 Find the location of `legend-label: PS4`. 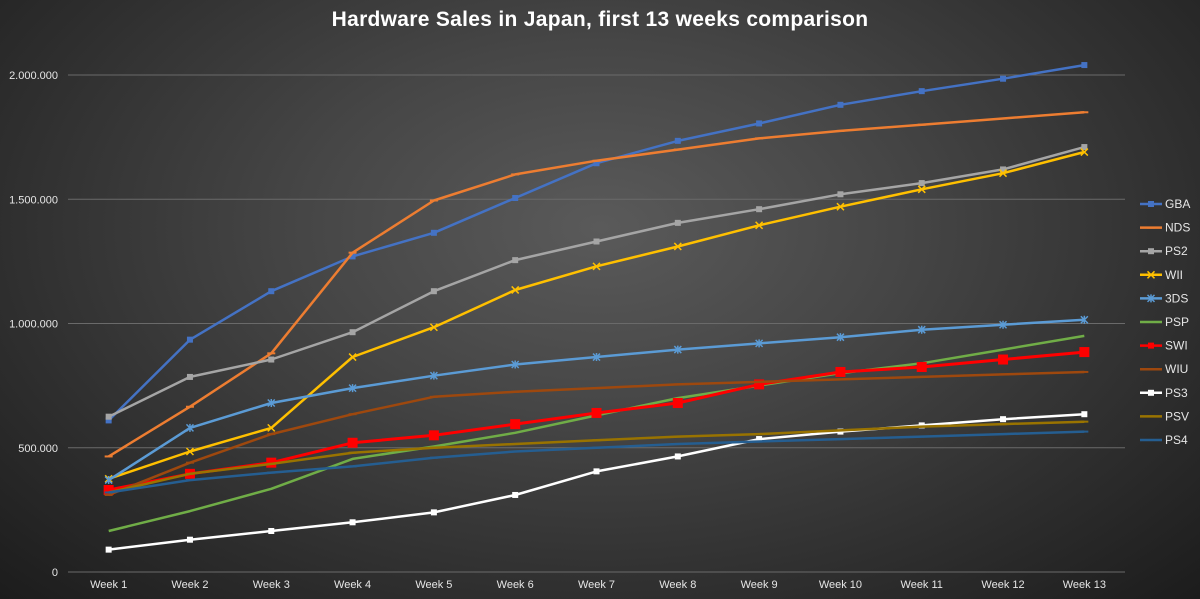

legend-label: PS4 is located at coordinates (1176, 440).